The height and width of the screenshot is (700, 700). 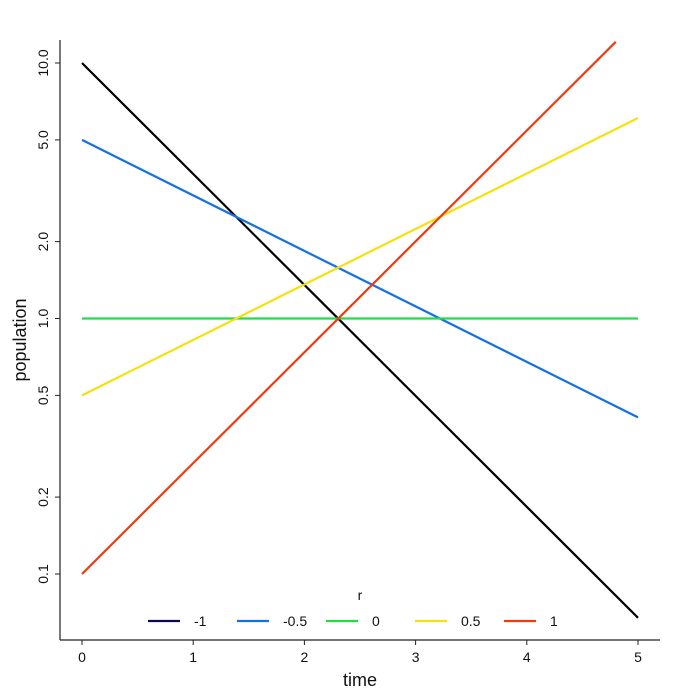 What do you see at coordinates (43, 242) in the screenshot?
I see `y-tick-label: 2.0` at bounding box center [43, 242].